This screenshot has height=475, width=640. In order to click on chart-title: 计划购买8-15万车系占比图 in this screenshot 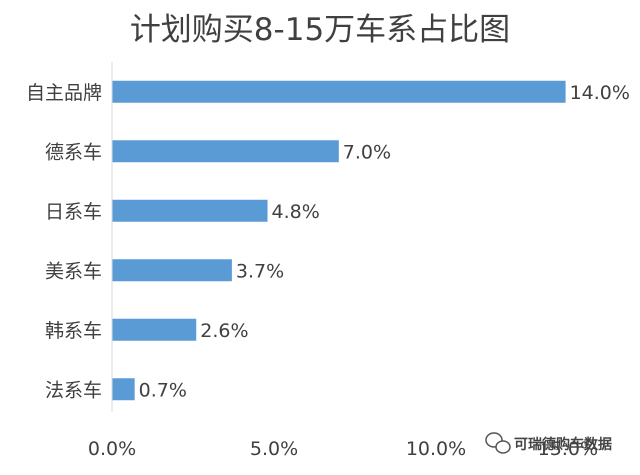, I will do `click(320, 30)`.